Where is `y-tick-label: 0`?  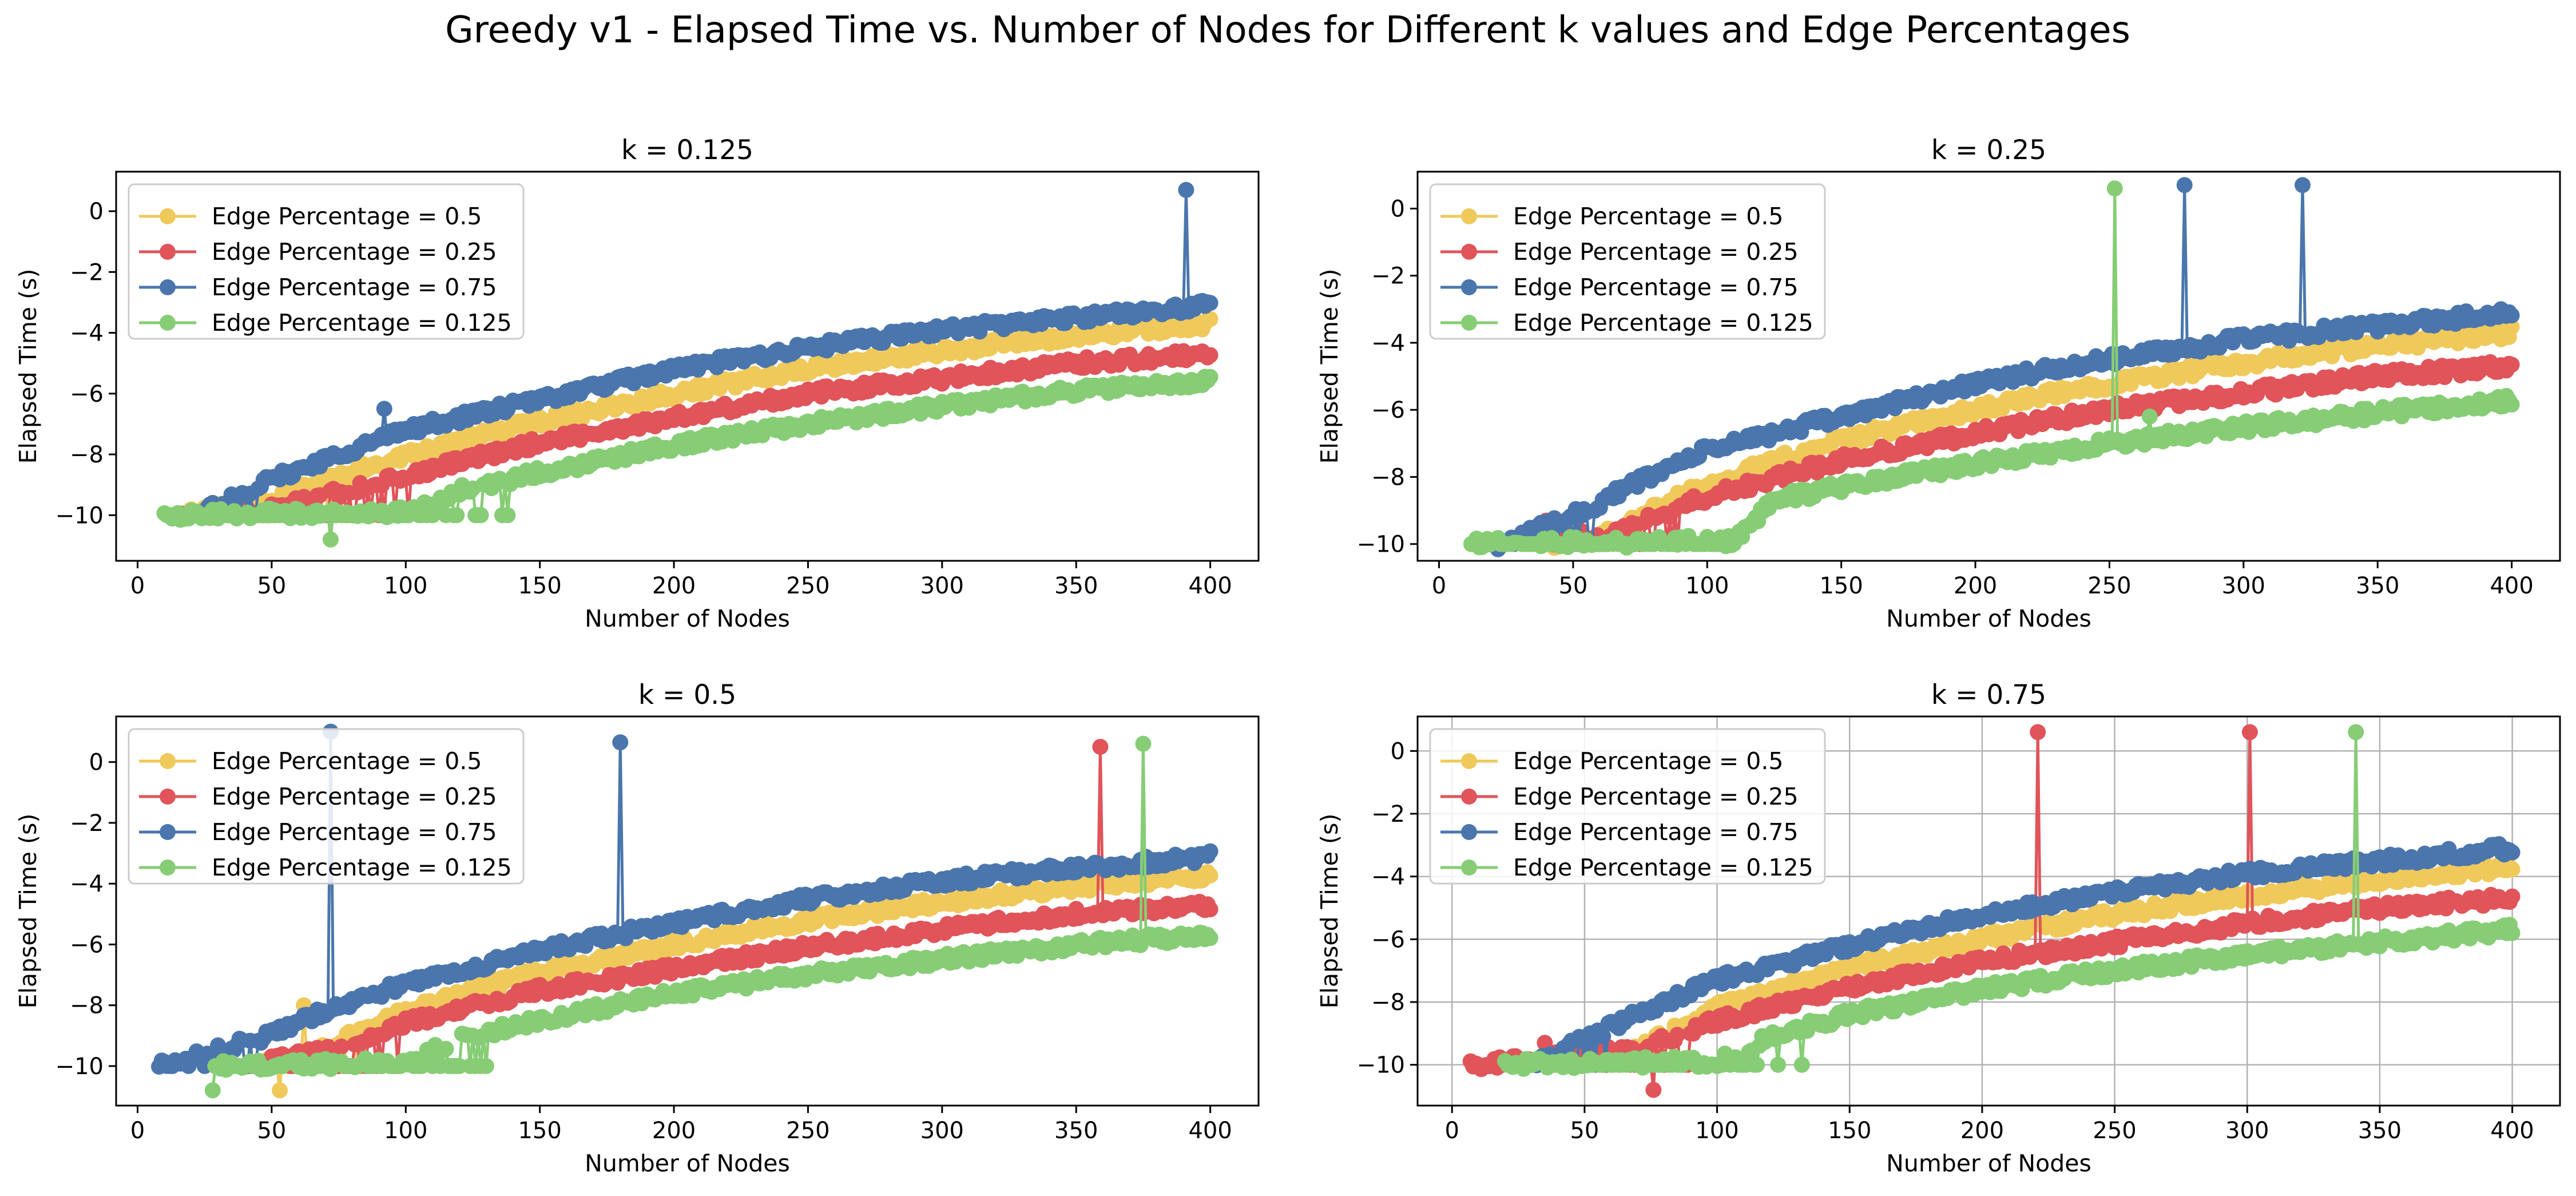
y-tick-label: 0 is located at coordinates (97, 212).